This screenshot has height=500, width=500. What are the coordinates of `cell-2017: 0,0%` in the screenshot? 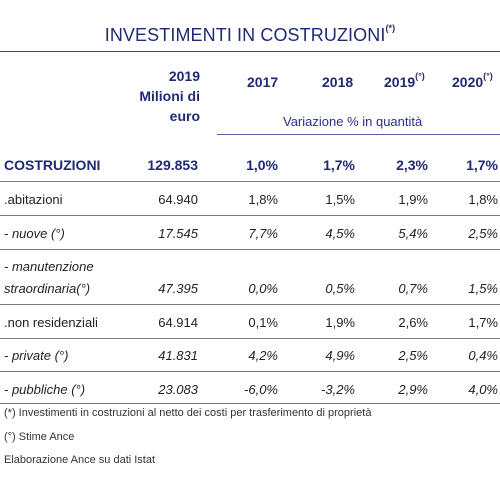 It's located at (263, 288).